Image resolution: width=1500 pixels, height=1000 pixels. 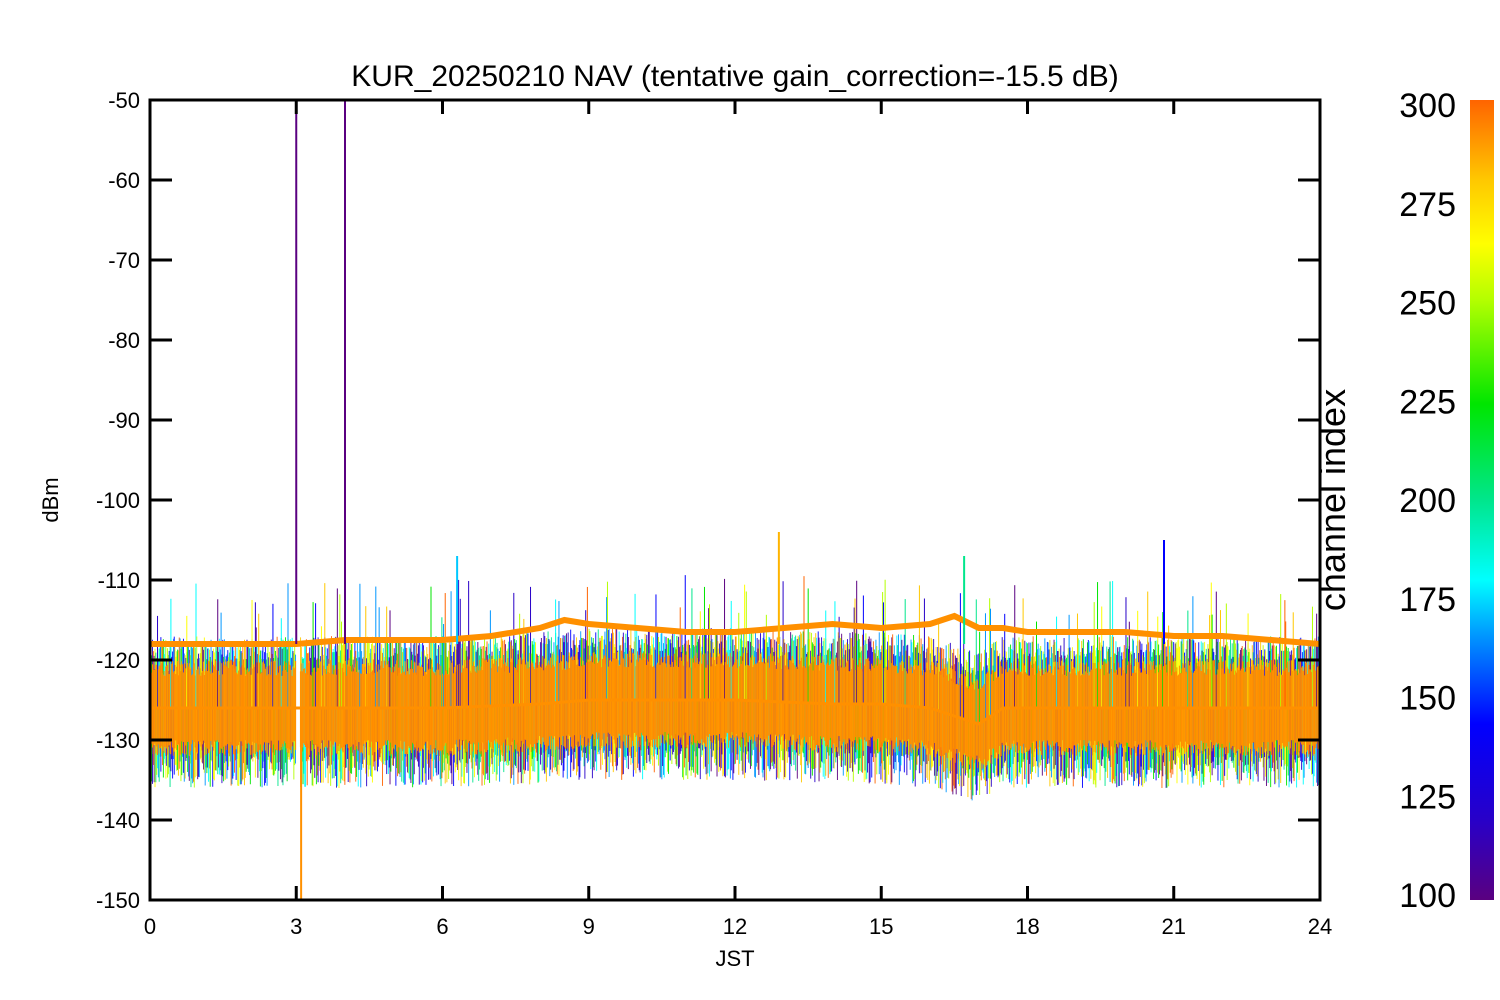 I want to click on colorbar-label: channel index, so click(x=1332, y=500).